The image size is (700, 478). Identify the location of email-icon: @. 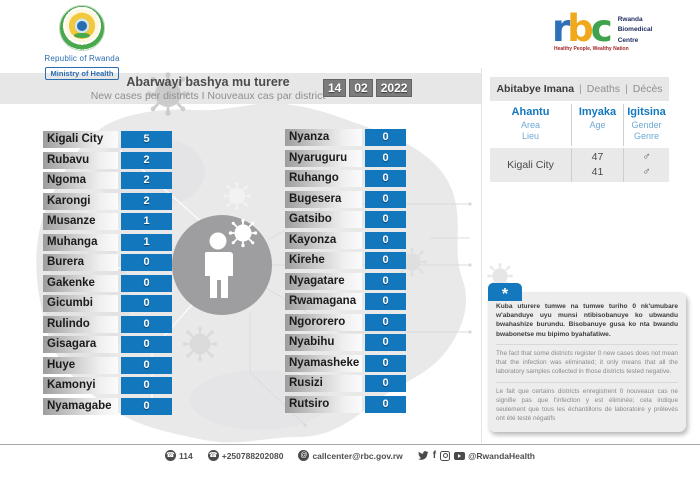
(304, 455).